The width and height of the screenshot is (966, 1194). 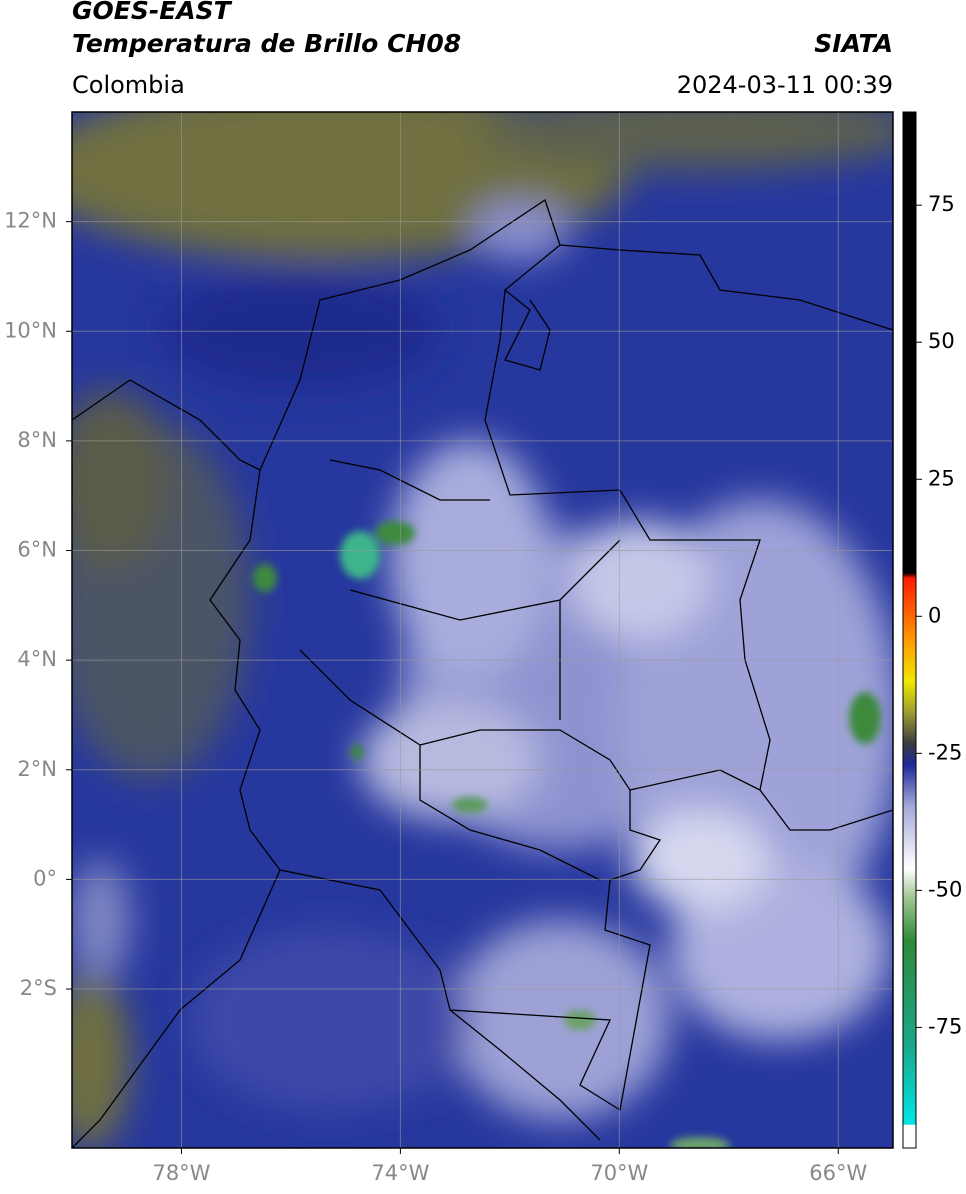 I want to click on lat-label: 4°N, so click(x=37, y=659).